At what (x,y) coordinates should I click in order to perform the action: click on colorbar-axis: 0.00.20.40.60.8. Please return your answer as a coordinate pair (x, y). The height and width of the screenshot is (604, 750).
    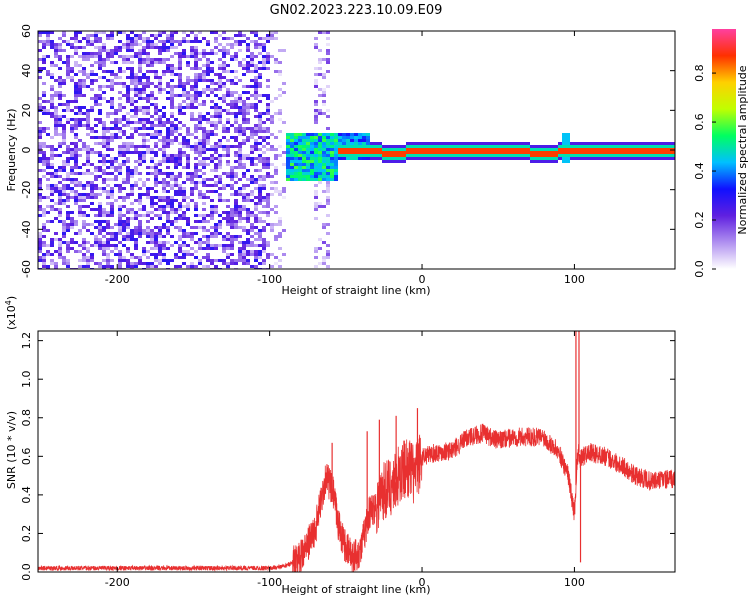
    Looking at the image, I should click on (704, 171).